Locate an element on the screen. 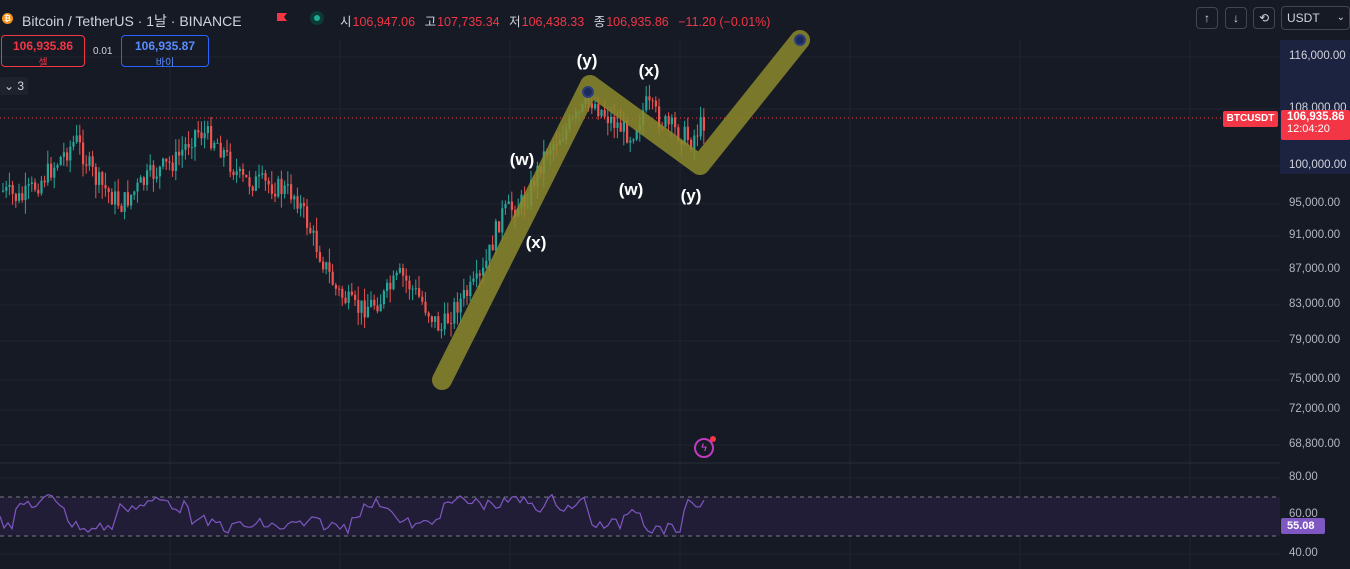 The width and height of the screenshot is (1350, 569). buy-button: 106,935.87 바이 is located at coordinates (165, 52).